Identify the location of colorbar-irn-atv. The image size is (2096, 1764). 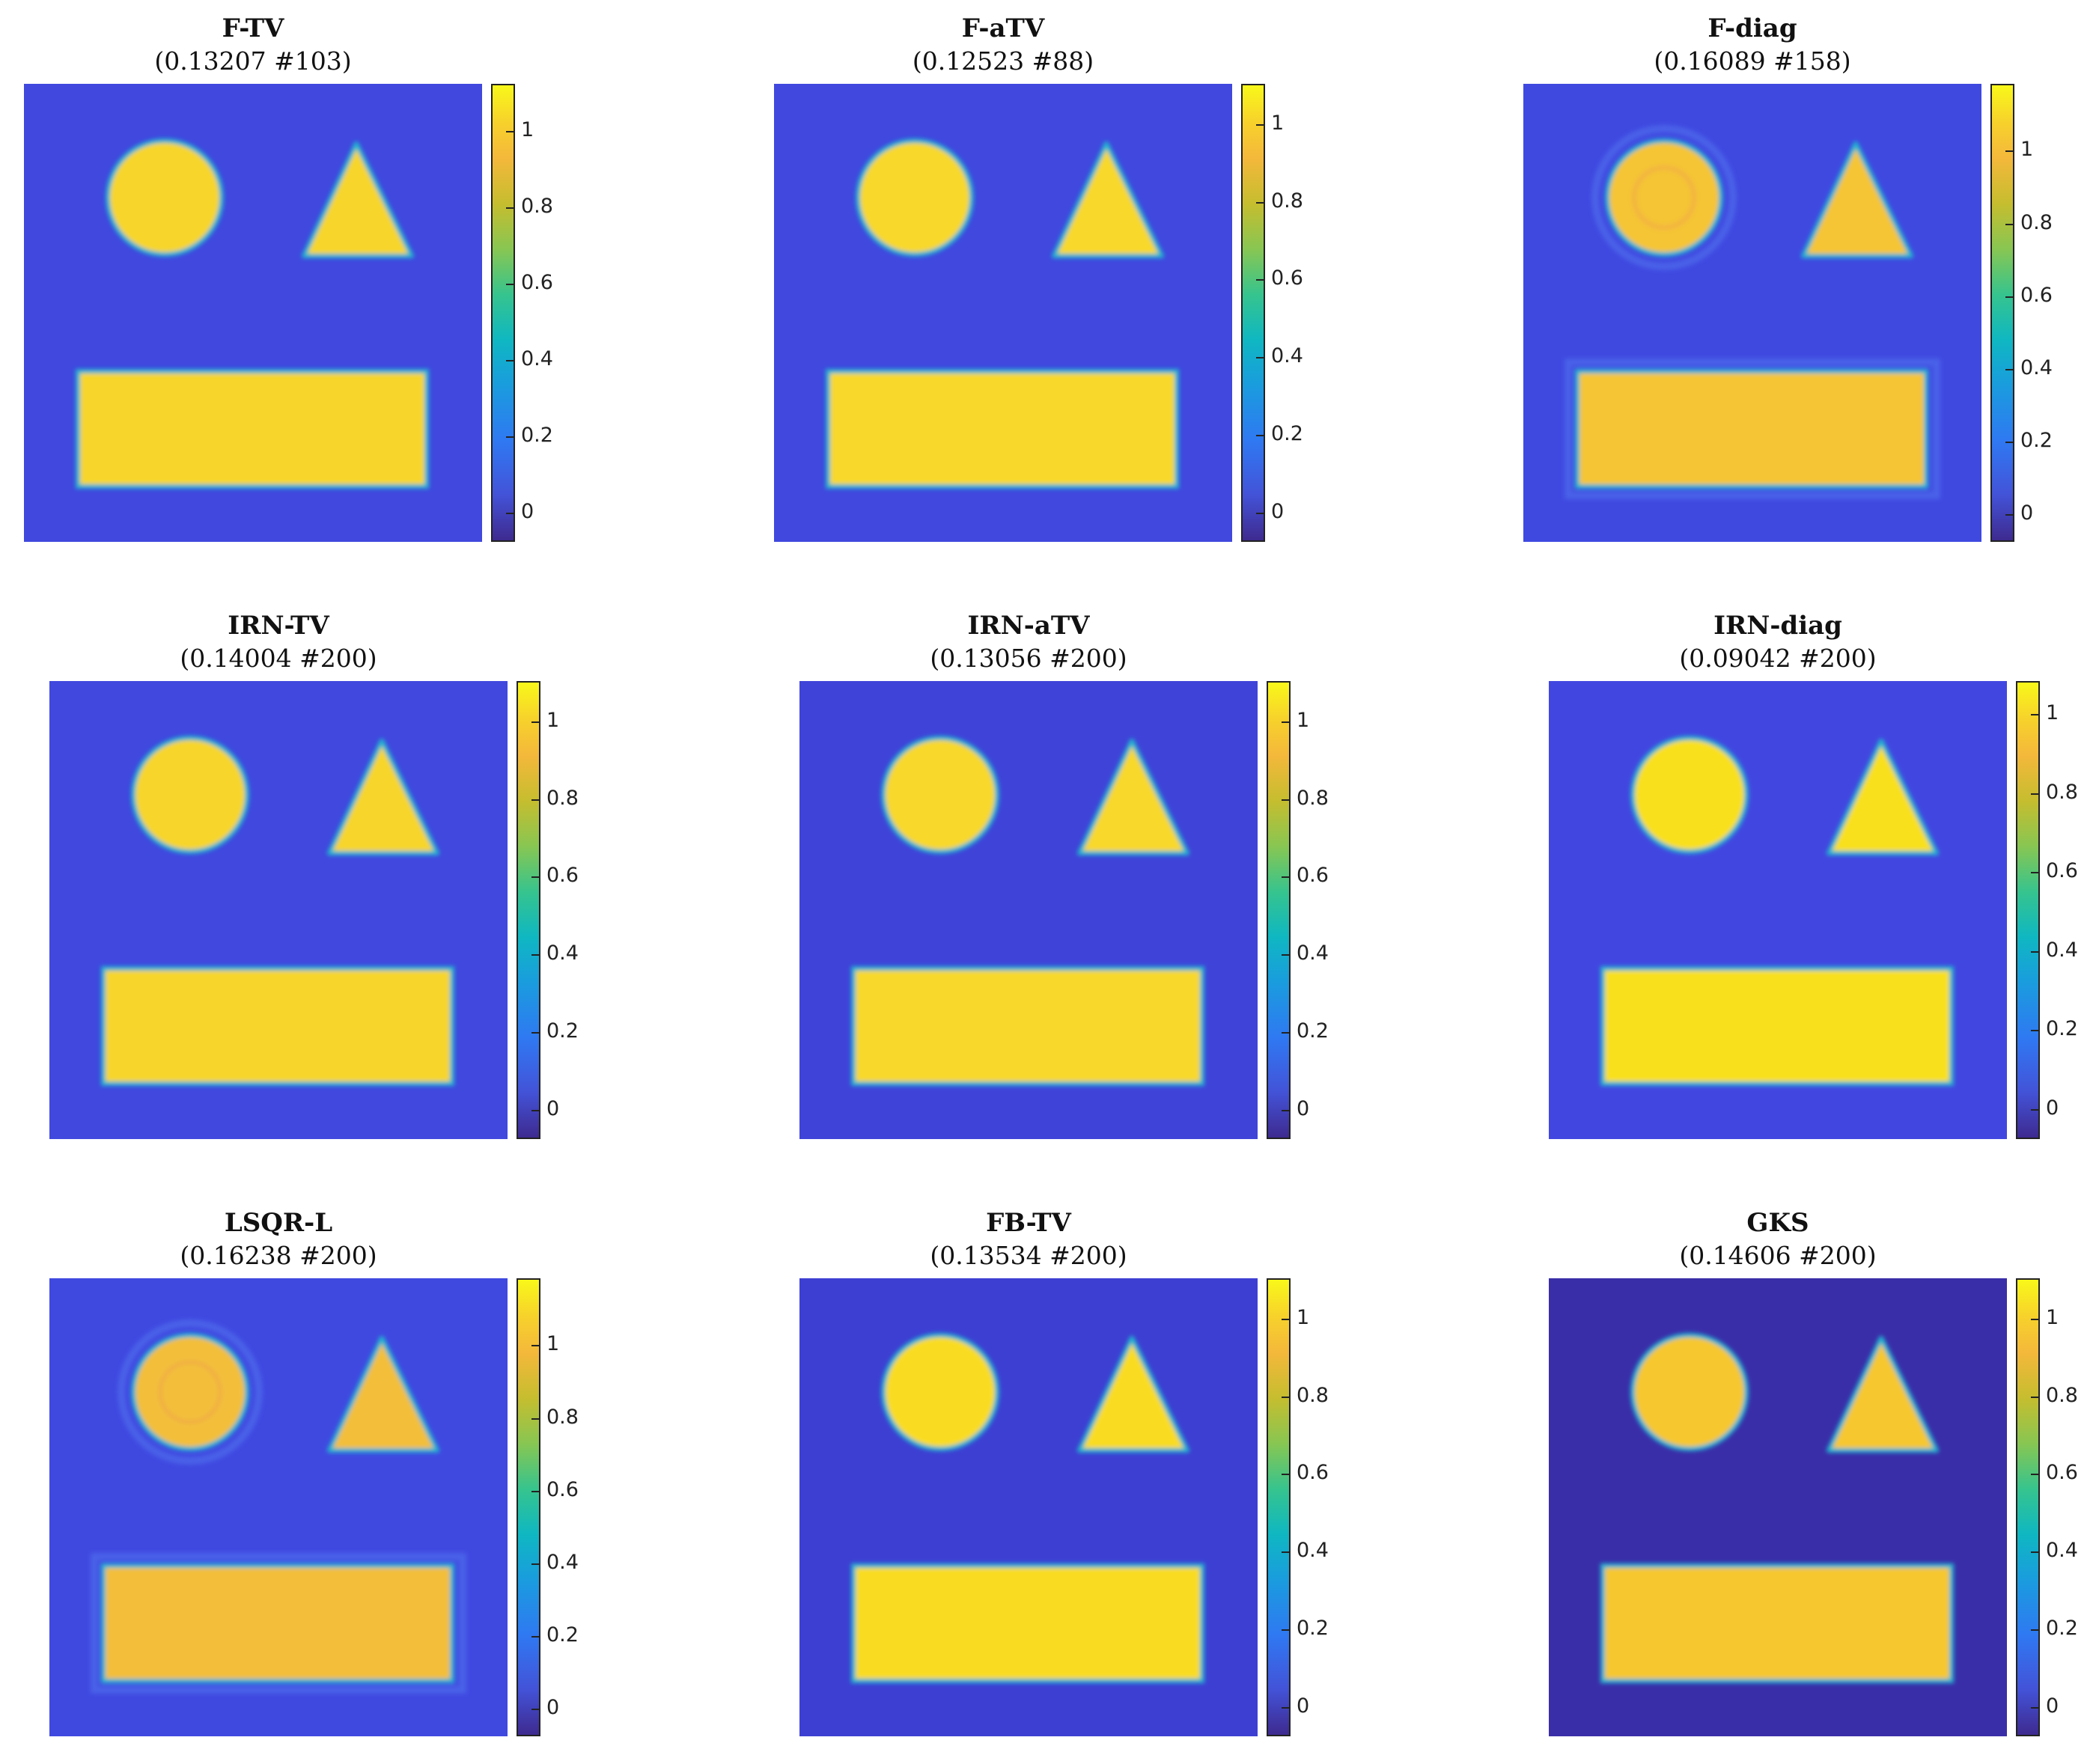
(1279, 910).